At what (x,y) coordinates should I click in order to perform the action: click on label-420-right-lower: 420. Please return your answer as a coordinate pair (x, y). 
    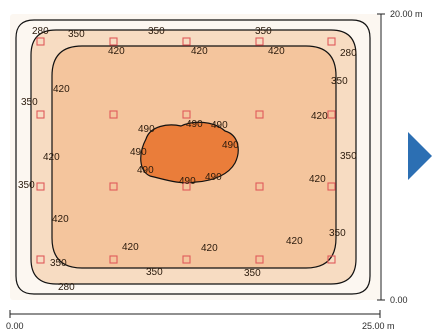
    Looking at the image, I should click on (294, 241).